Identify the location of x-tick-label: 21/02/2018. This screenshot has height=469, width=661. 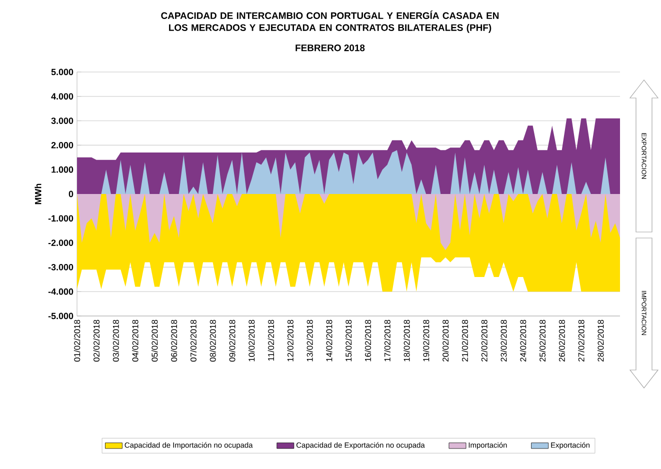
(465, 341).